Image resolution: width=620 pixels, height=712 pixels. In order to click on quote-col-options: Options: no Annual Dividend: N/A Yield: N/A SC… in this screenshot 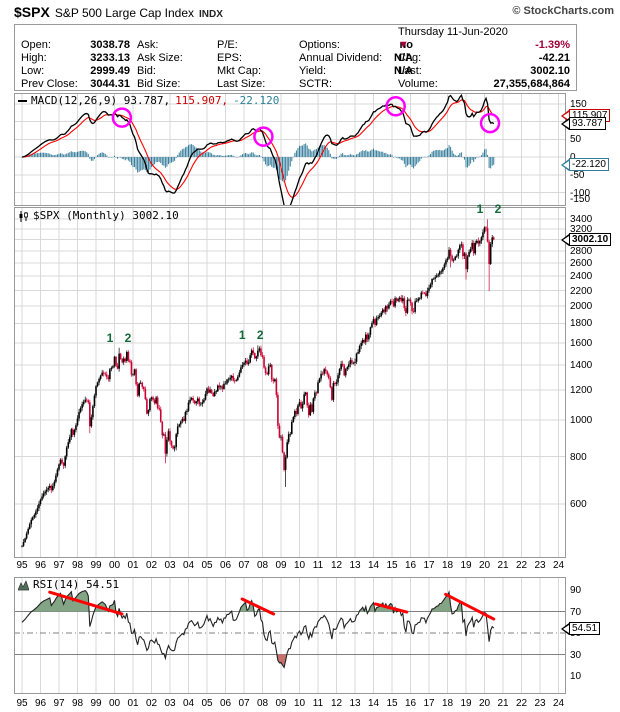, I will do `click(356, 65)`.